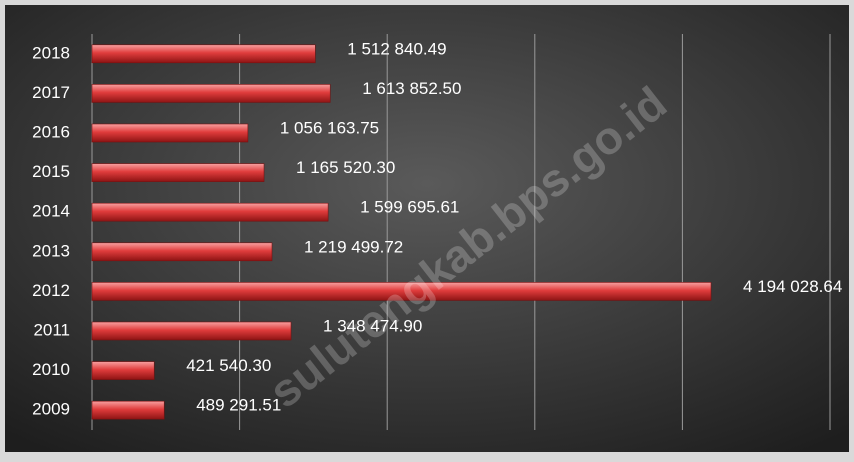 This screenshot has width=854, height=462. What do you see at coordinates (51, 131) in the screenshot?
I see `category-label: 2016` at bounding box center [51, 131].